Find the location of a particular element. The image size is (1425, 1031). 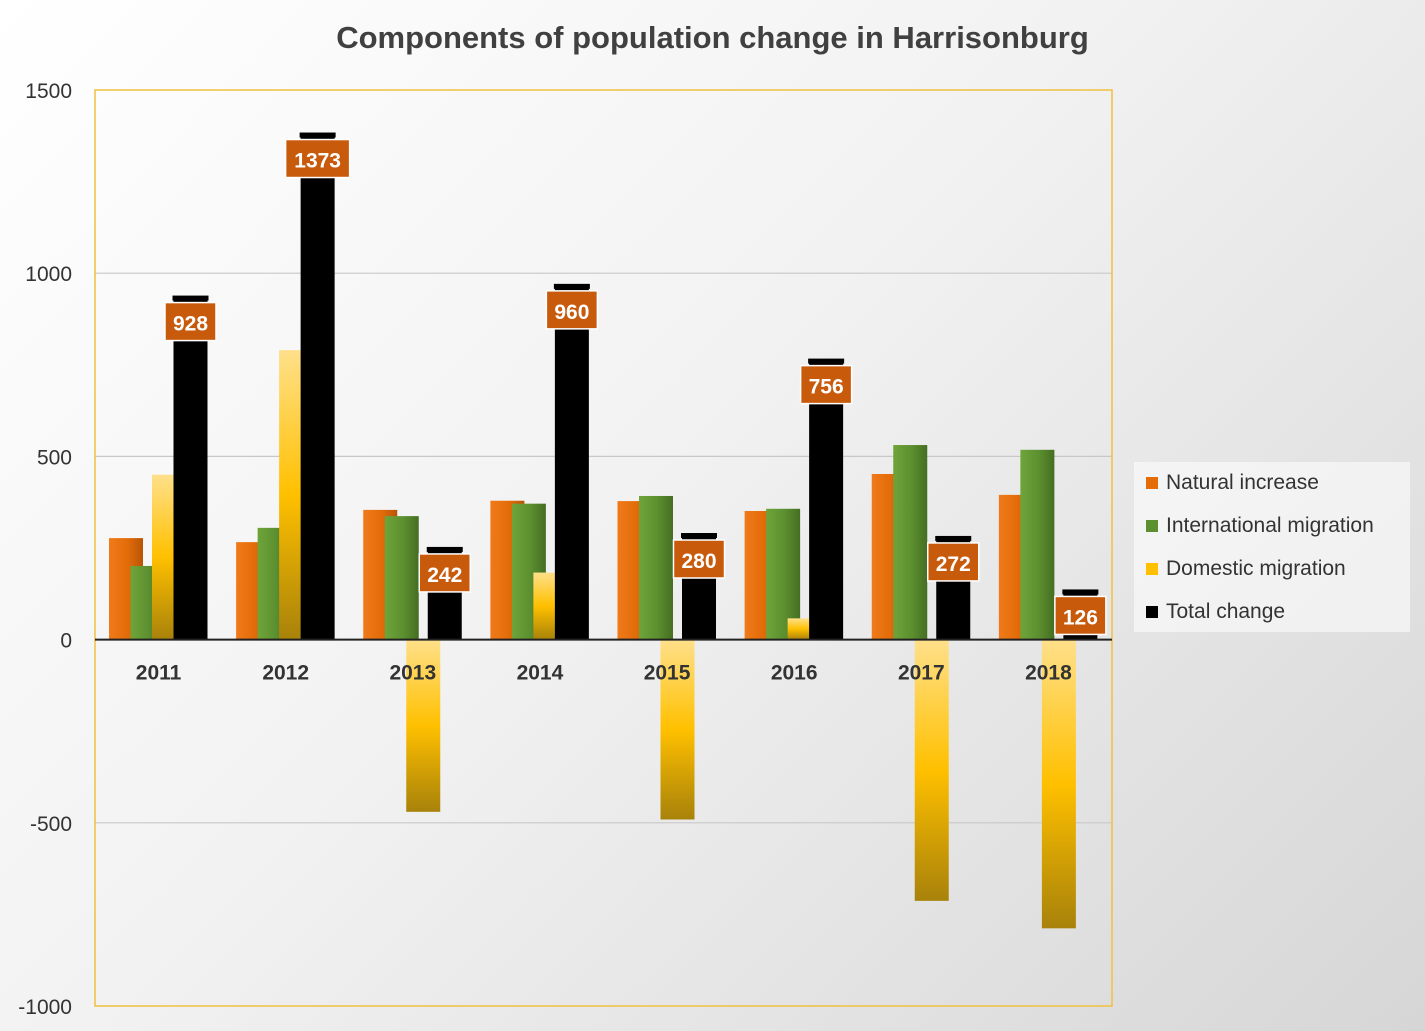

x-tick-label: 2012 is located at coordinates (285, 673).